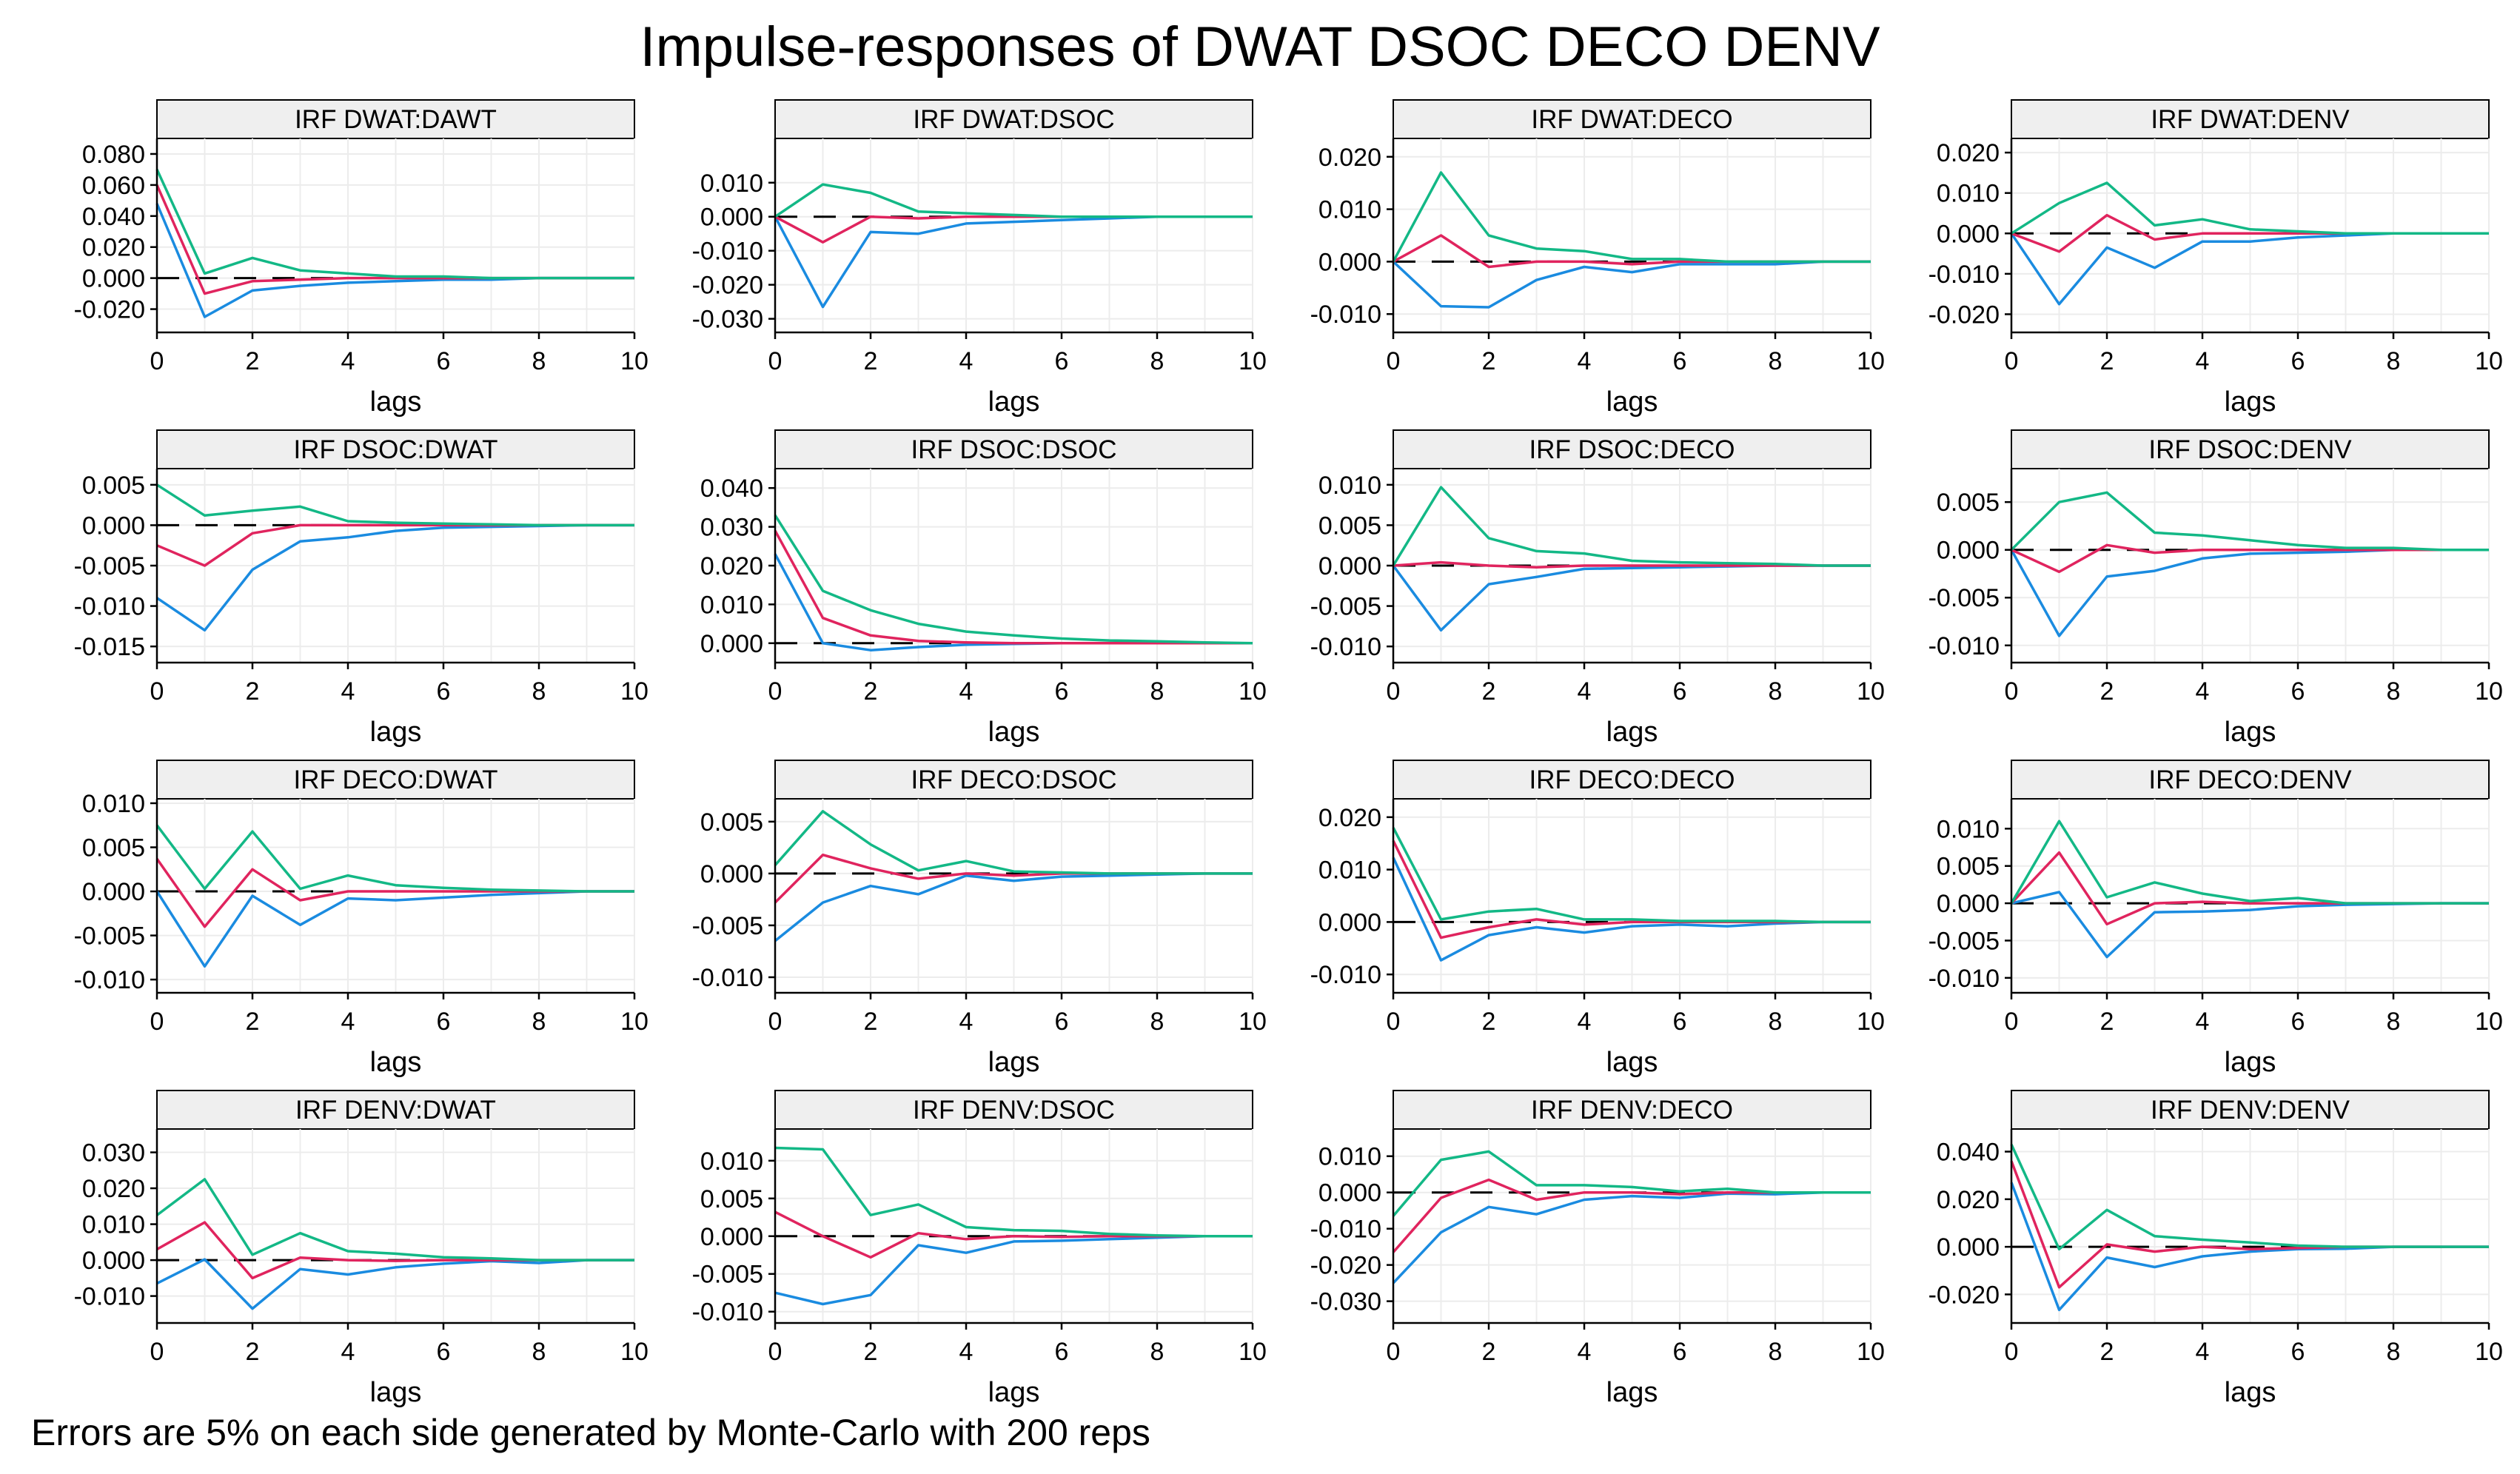 The height and width of the screenshot is (1474, 2520). I want to click on chart-title: Impulse-responses of DWAT DSOC DECO DENV, so click(1260, 47).